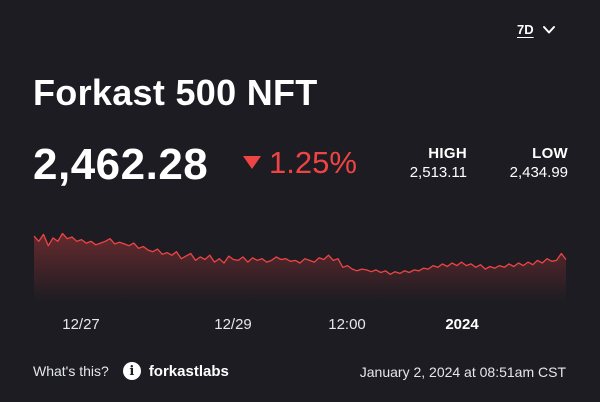  Describe the element at coordinates (121, 164) in the screenshot. I see `index-price: 2,462.28` at that location.